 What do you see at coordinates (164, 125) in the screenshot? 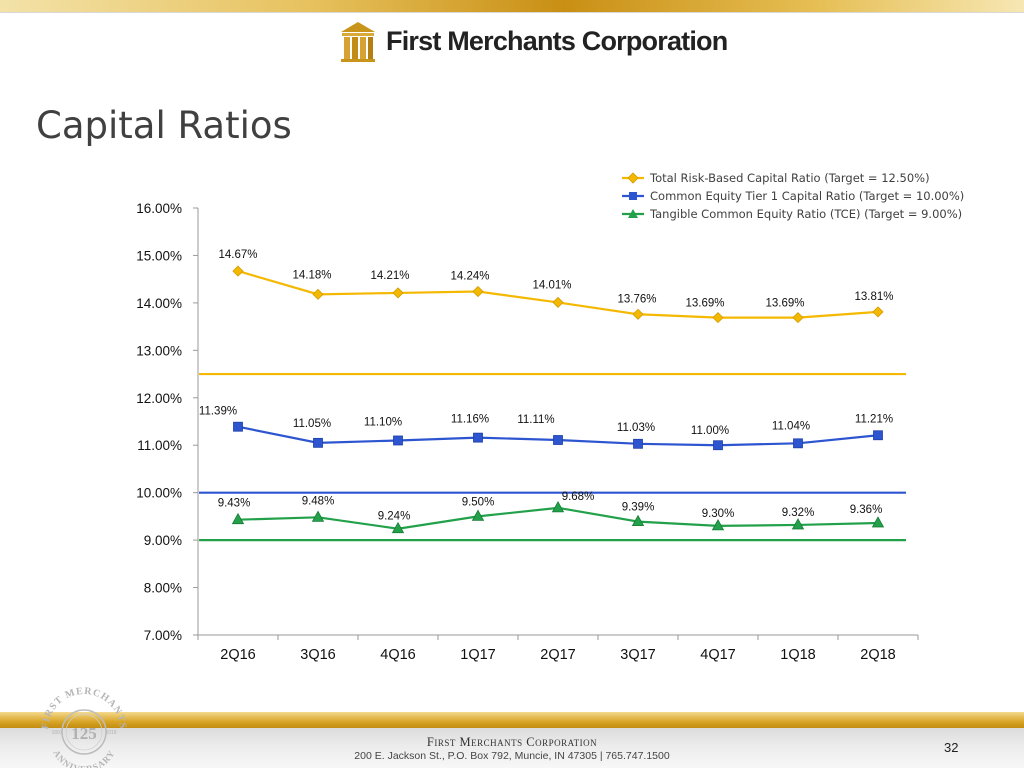
I see `page-title: Capital Ratios` at bounding box center [164, 125].